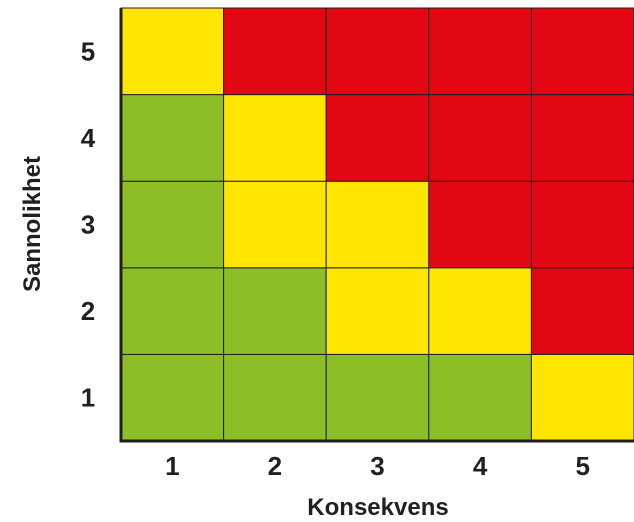 The width and height of the screenshot is (634, 522). Describe the element at coordinates (275, 397) in the screenshot. I see `cell-x2-y1` at that location.